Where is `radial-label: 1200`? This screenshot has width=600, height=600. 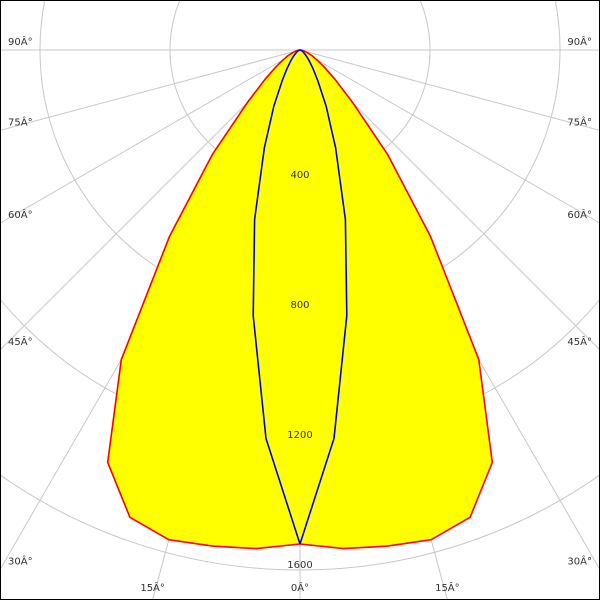
radial-label: 1200 is located at coordinates (299, 435).